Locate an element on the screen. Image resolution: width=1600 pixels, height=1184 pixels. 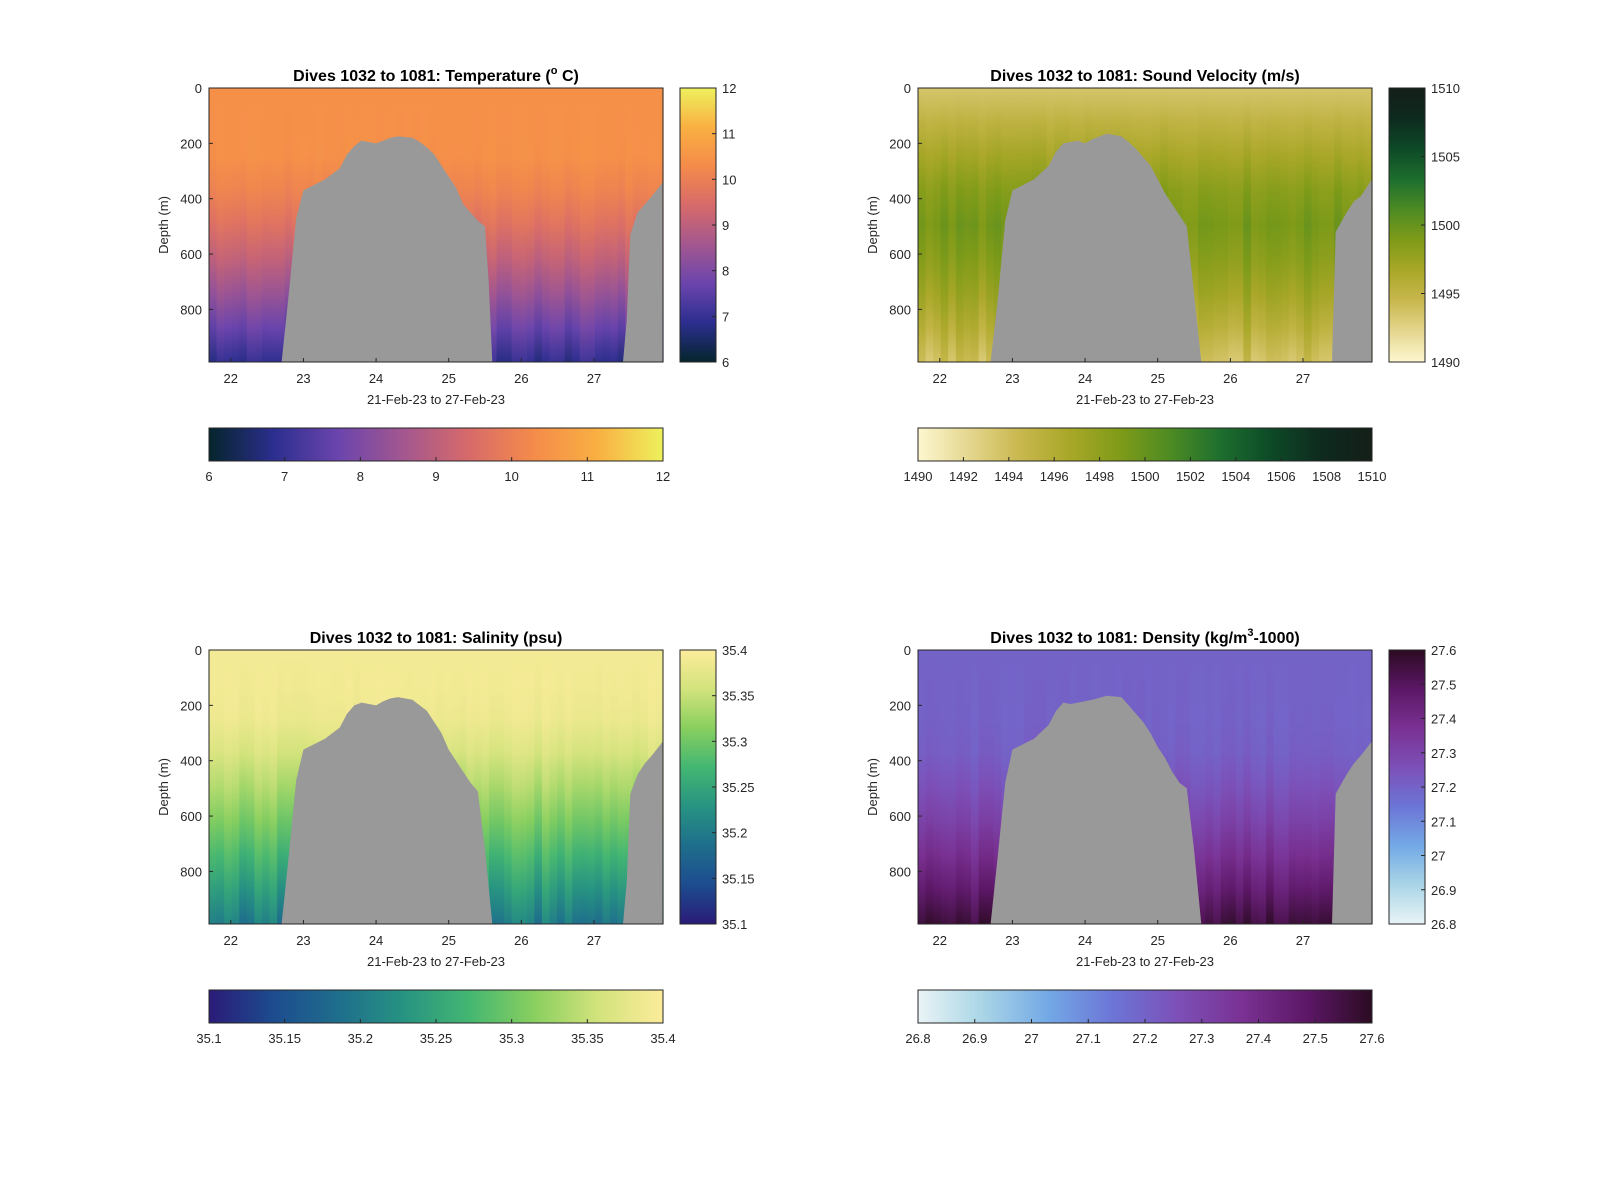
x-axis-label: 21-Feb-23 to 27-Feb-23 is located at coordinates (436, 961).